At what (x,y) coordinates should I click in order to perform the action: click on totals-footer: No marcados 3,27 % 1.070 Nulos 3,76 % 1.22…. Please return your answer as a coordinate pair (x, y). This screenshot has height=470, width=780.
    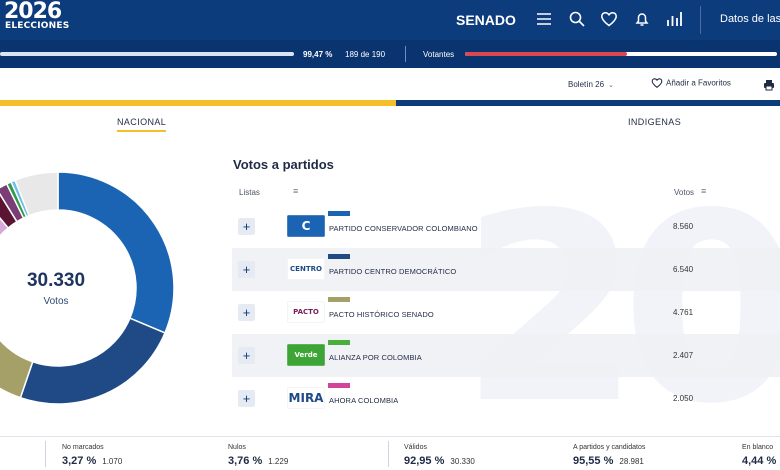
    Looking at the image, I should click on (390, 453).